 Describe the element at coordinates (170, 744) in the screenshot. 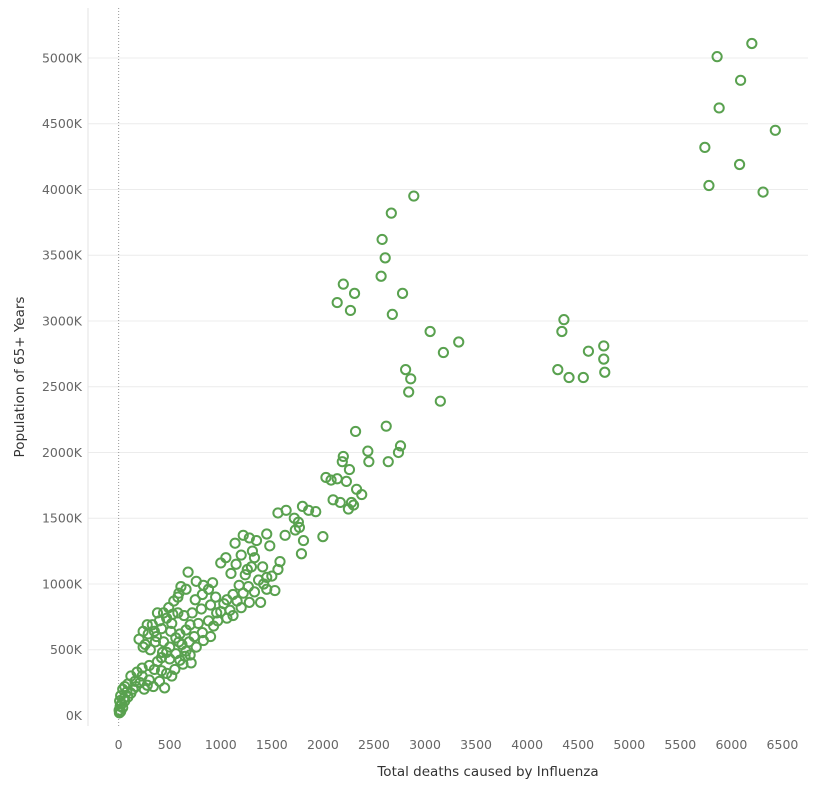

I see `x-tick-label: 500` at that location.